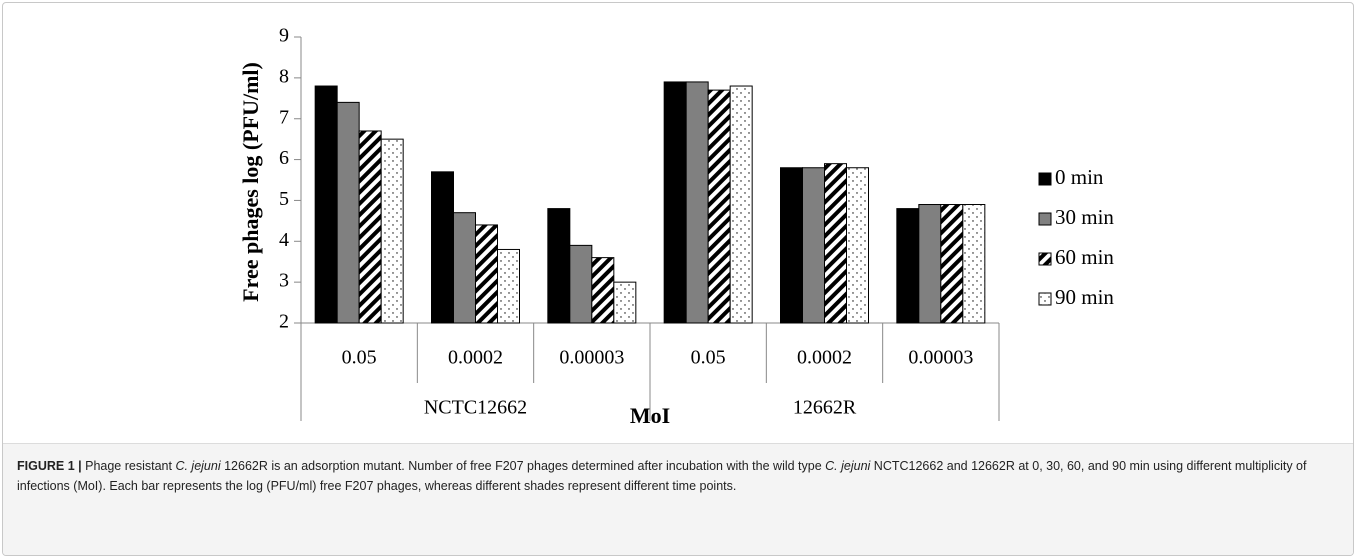 This screenshot has width=1358, height=560. What do you see at coordinates (1079, 177) in the screenshot?
I see `legend-label: 0 min` at bounding box center [1079, 177].